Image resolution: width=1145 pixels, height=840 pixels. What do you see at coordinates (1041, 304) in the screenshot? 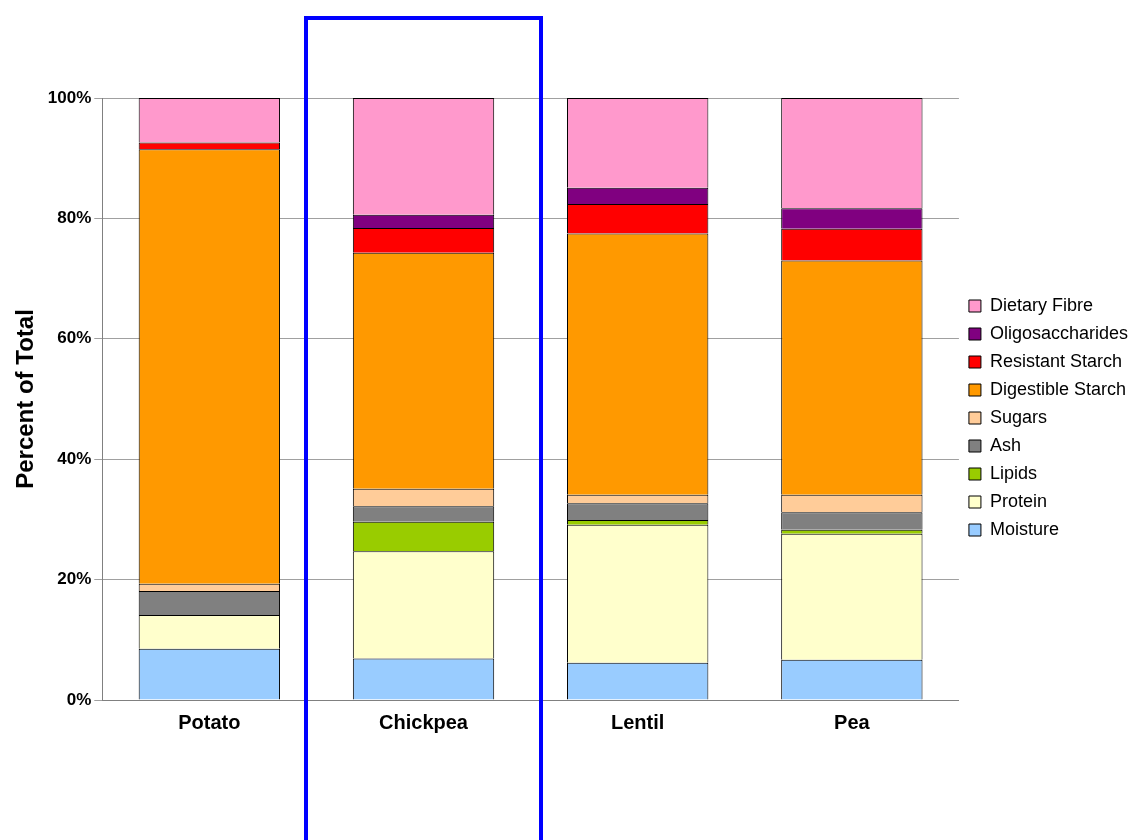
I see `legend-label: Dietary Fibre` at bounding box center [1041, 304].